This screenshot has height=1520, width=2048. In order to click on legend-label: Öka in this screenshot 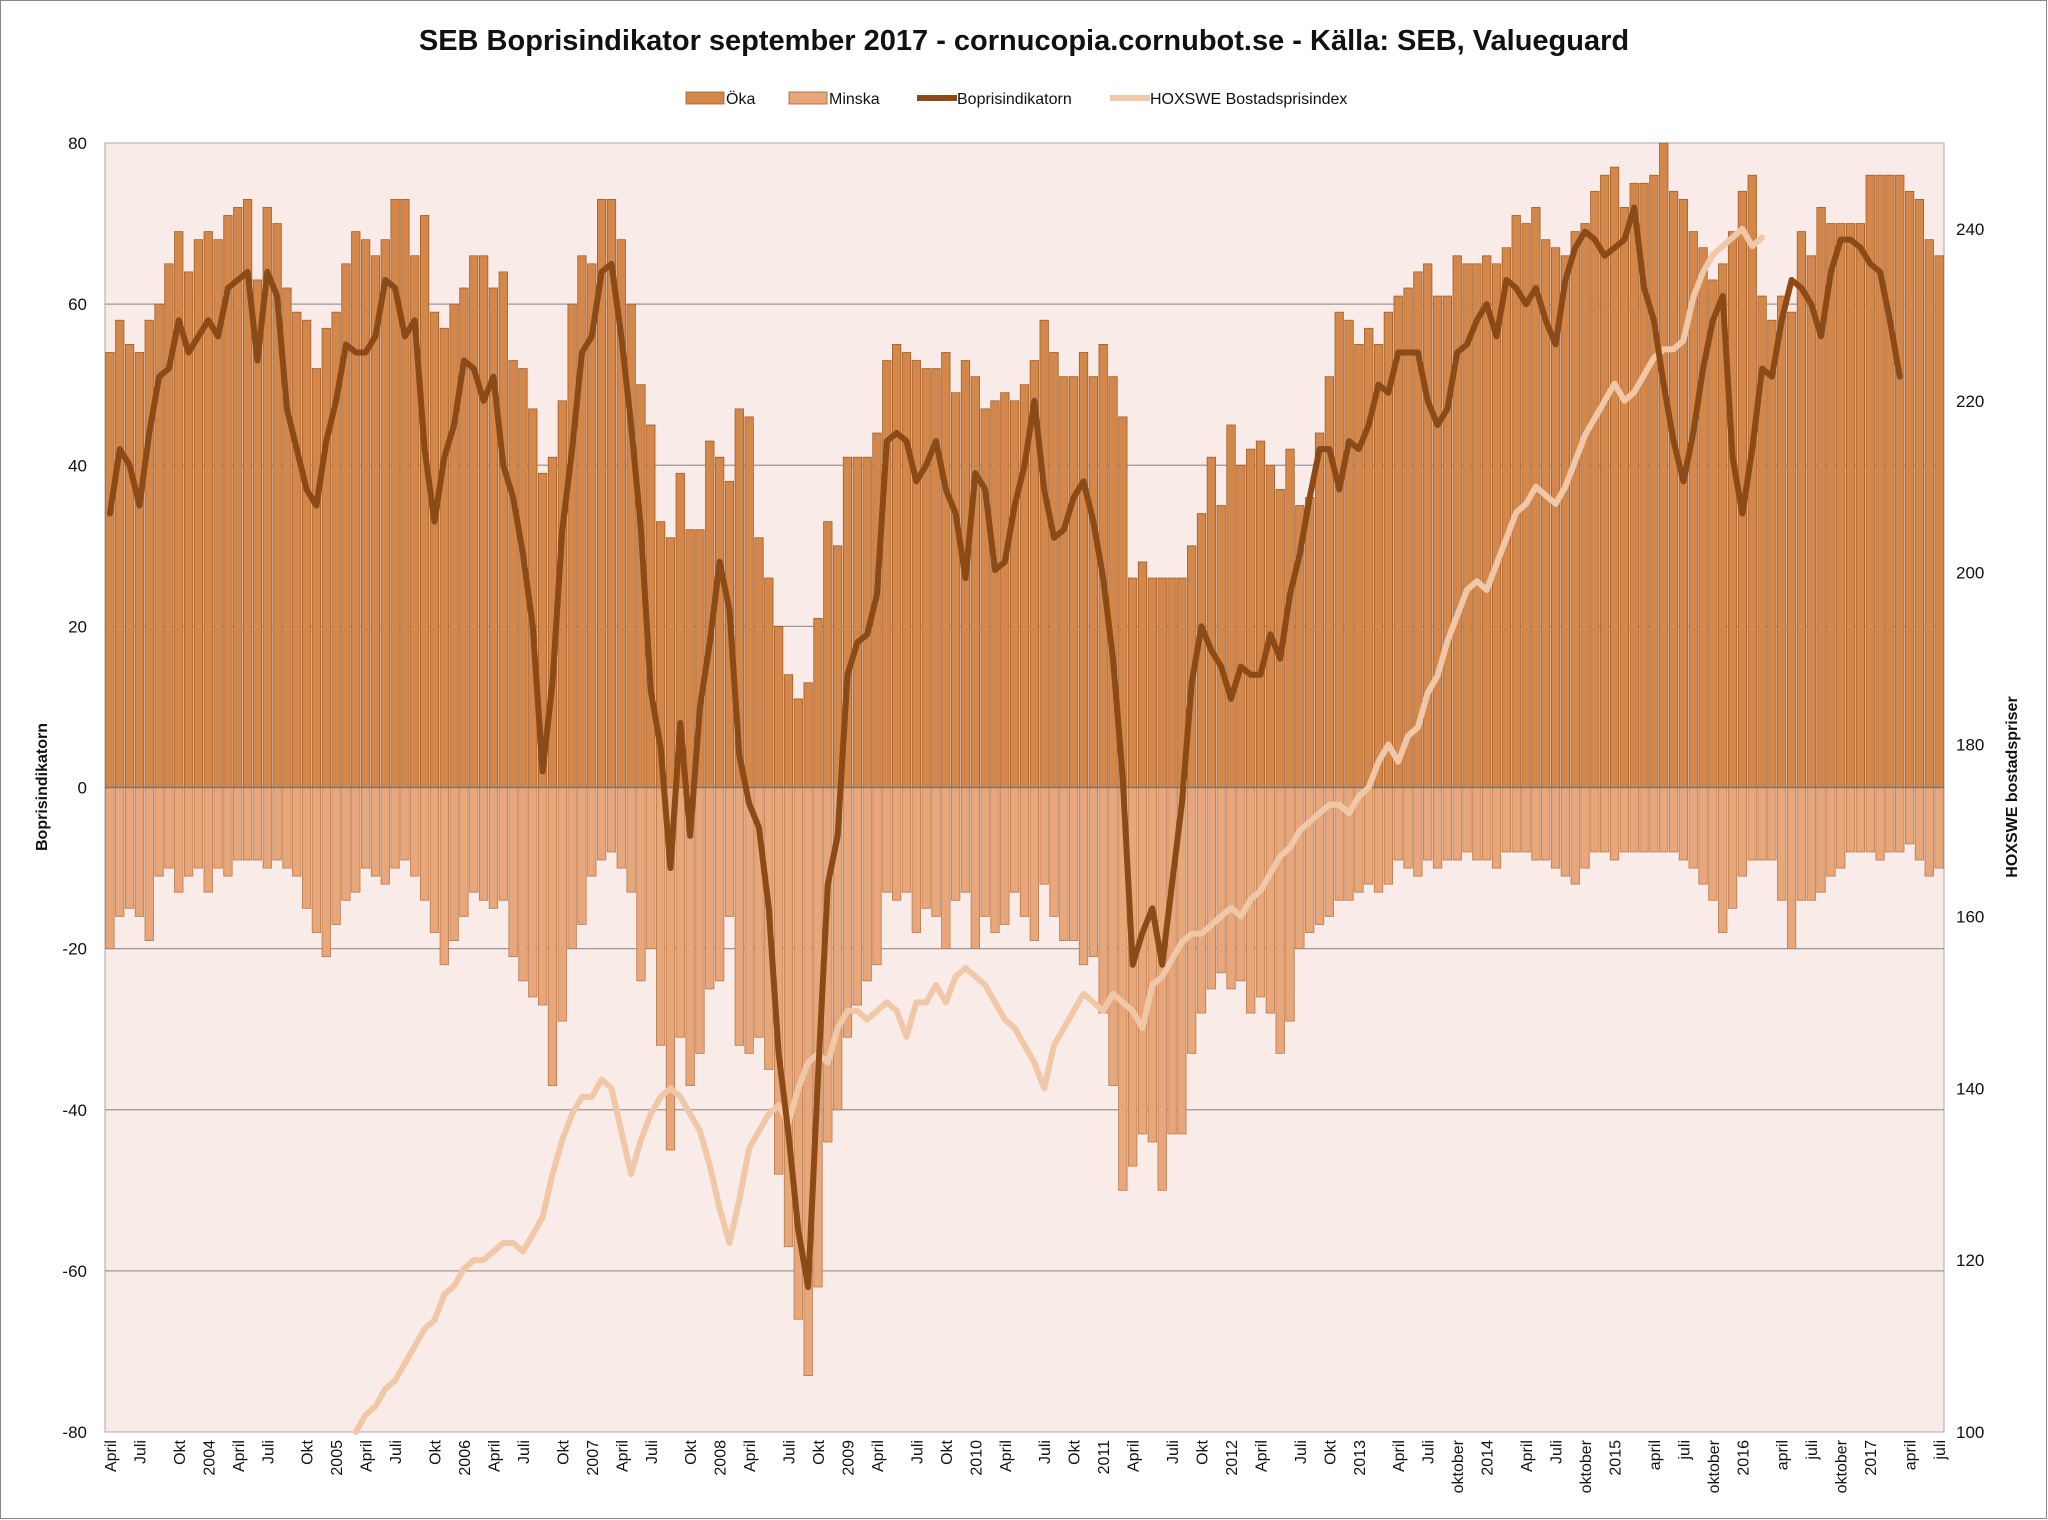, I will do `click(740, 99)`.